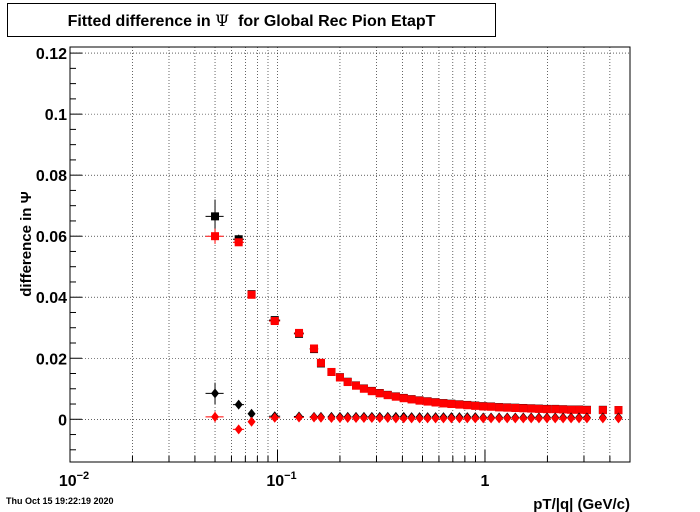 This screenshot has height=512, width=700. What do you see at coordinates (60, 501) in the screenshot?
I see `timestamp: Thu Oct 15 19:22:19 2020` at bounding box center [60, 501].